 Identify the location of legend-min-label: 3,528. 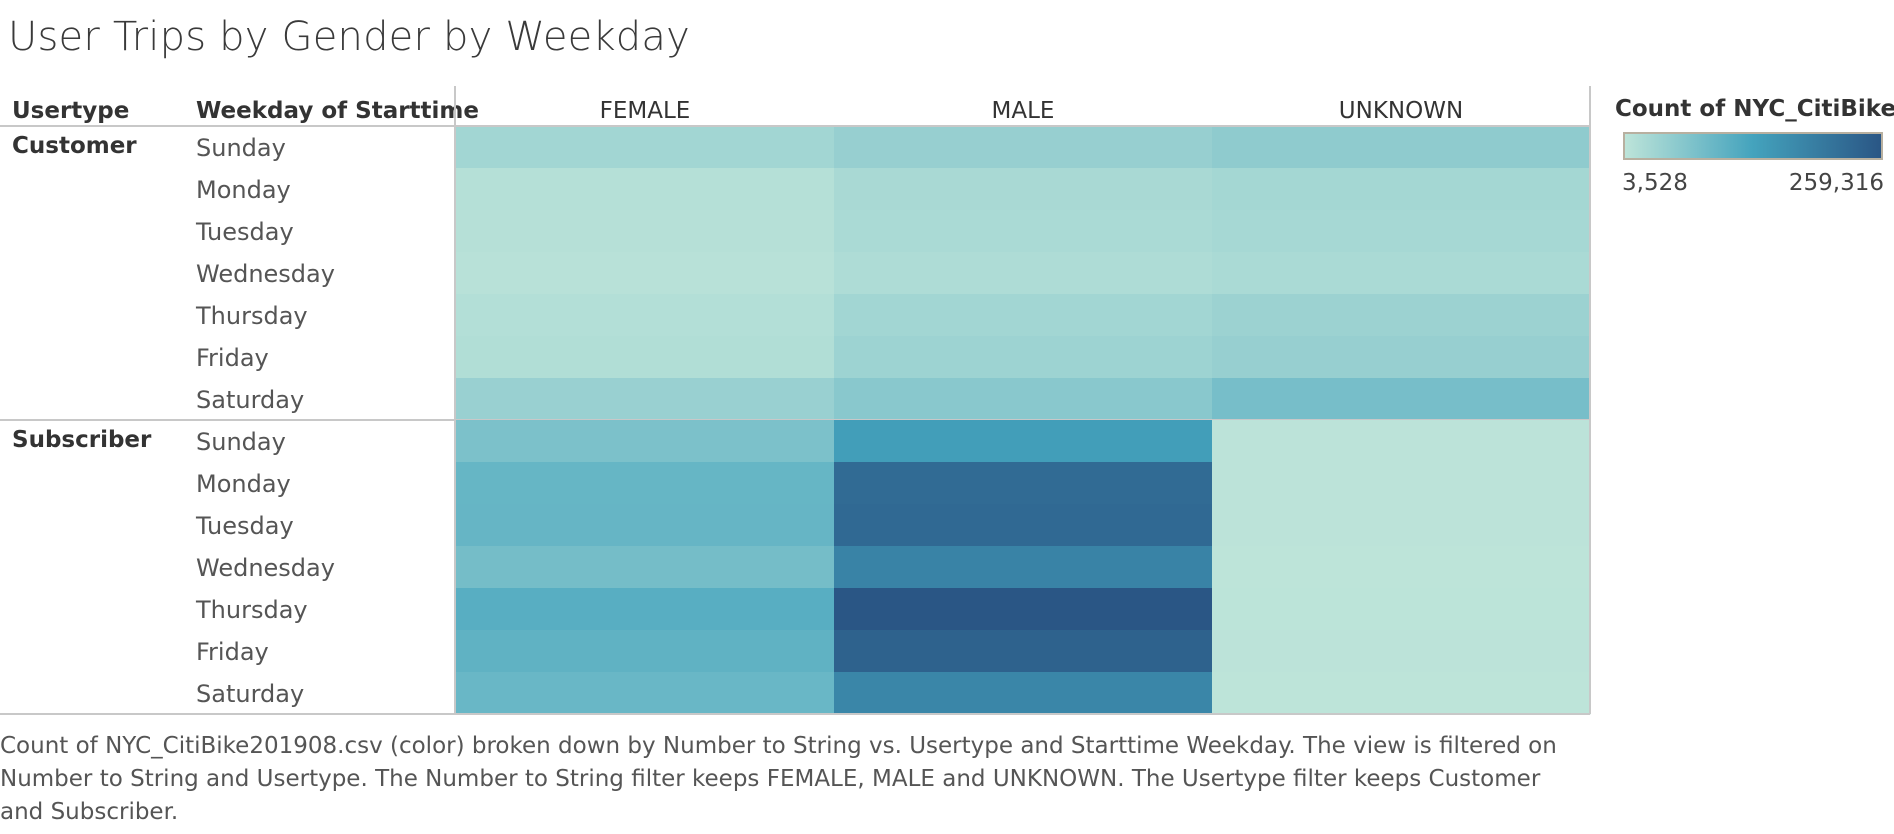
(1655, 183).